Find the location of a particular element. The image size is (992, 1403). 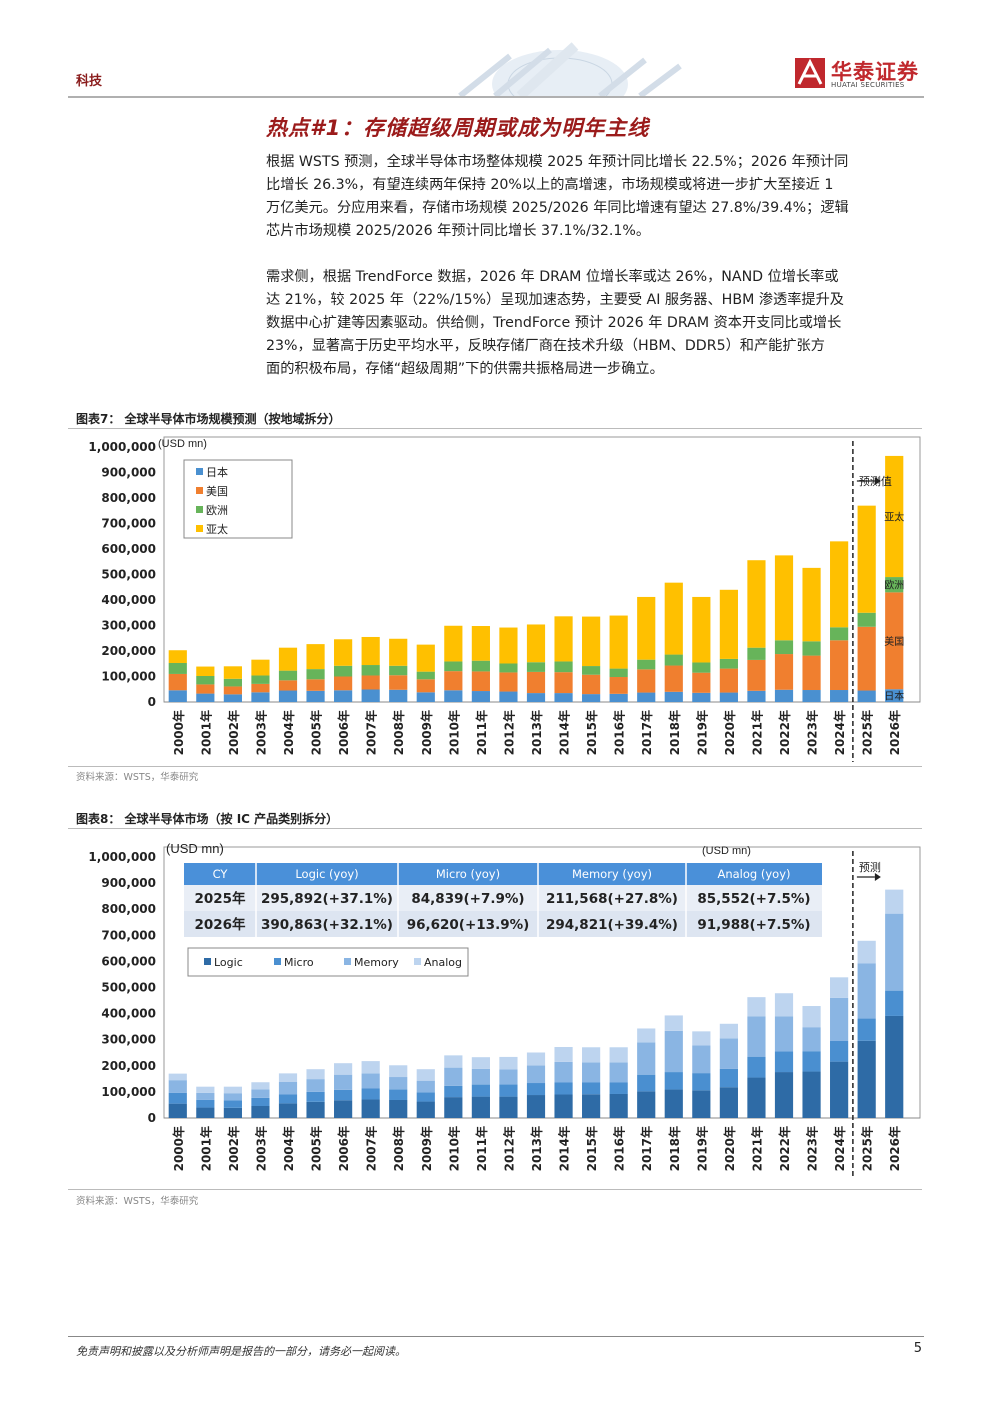

y-tick-label: 500,000 is located at coordinates (128, 575).